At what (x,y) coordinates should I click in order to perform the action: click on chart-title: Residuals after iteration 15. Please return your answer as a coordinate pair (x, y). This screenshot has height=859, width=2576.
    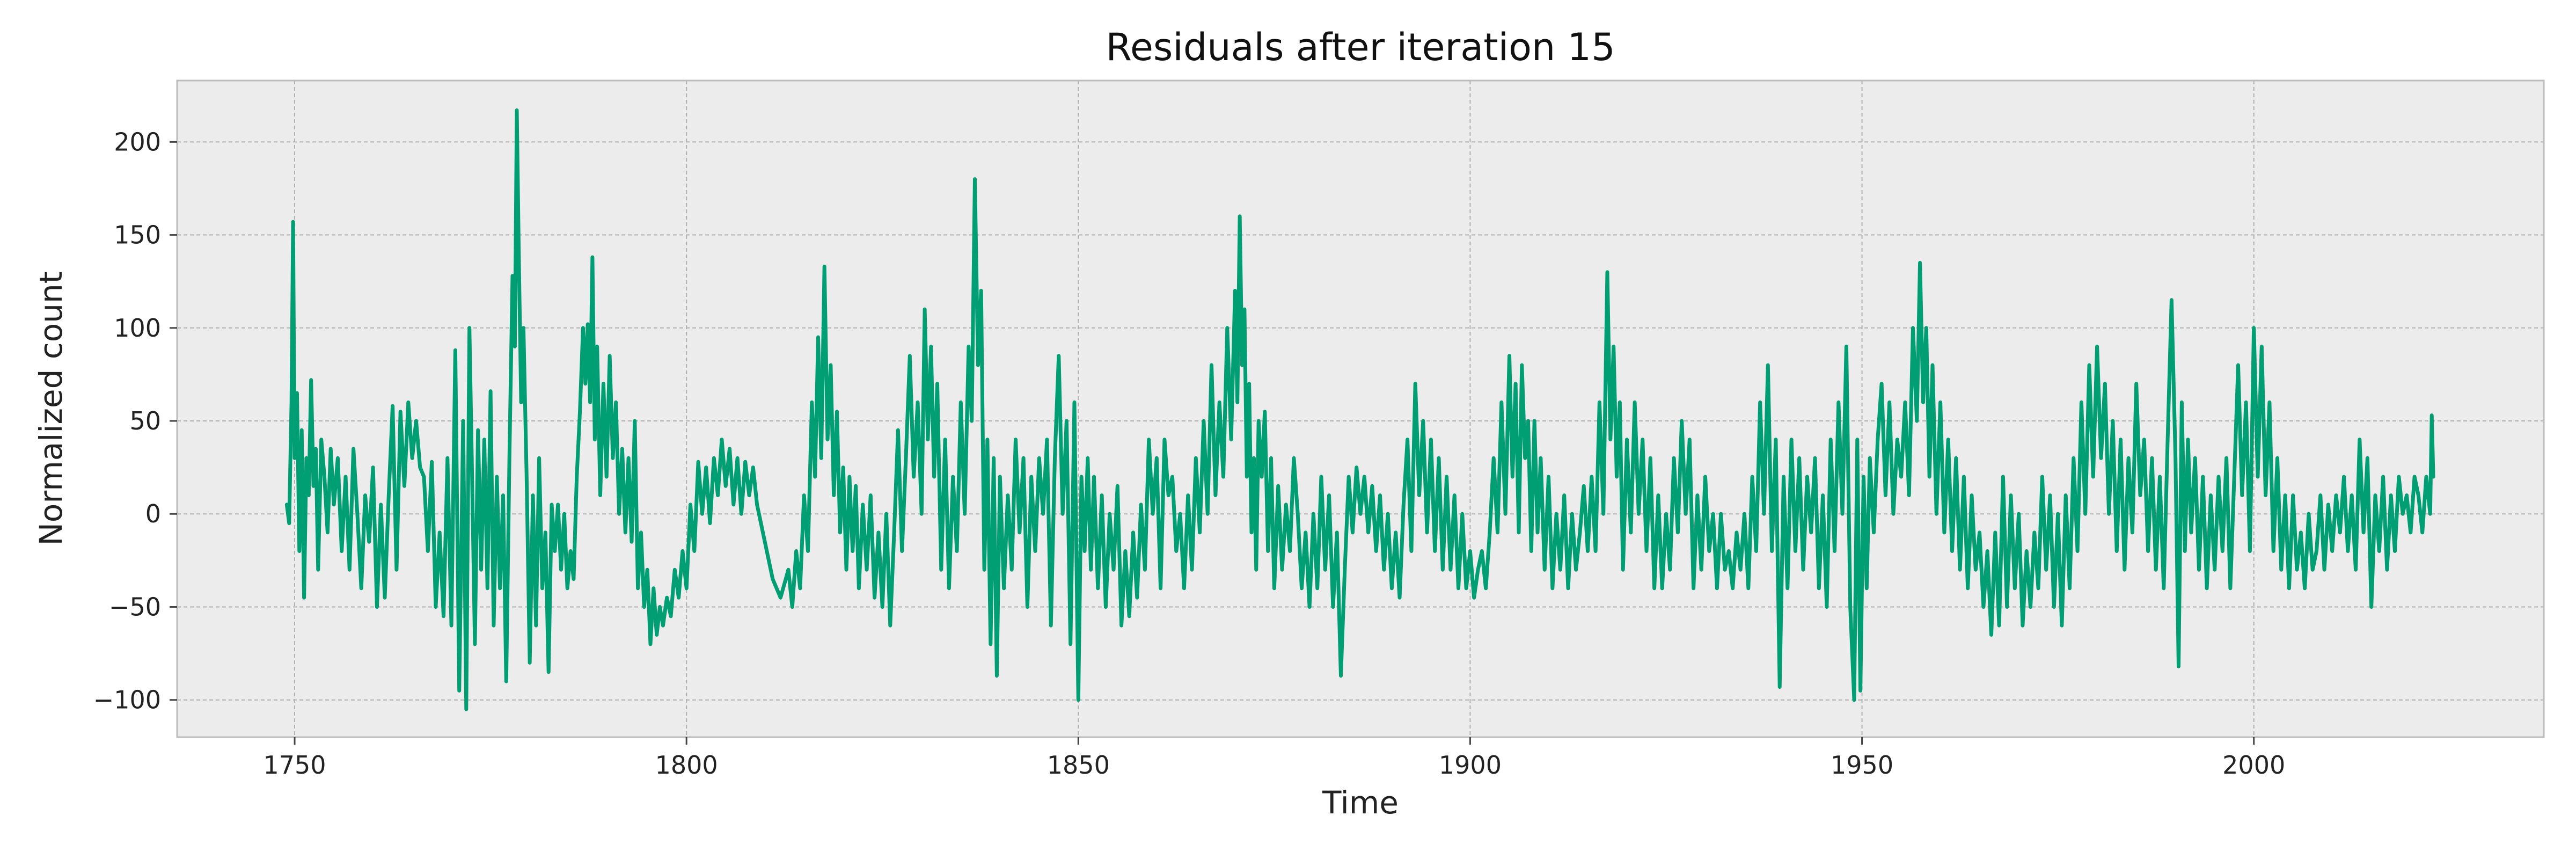
    Looking at the image, I should click on (1360, 47).